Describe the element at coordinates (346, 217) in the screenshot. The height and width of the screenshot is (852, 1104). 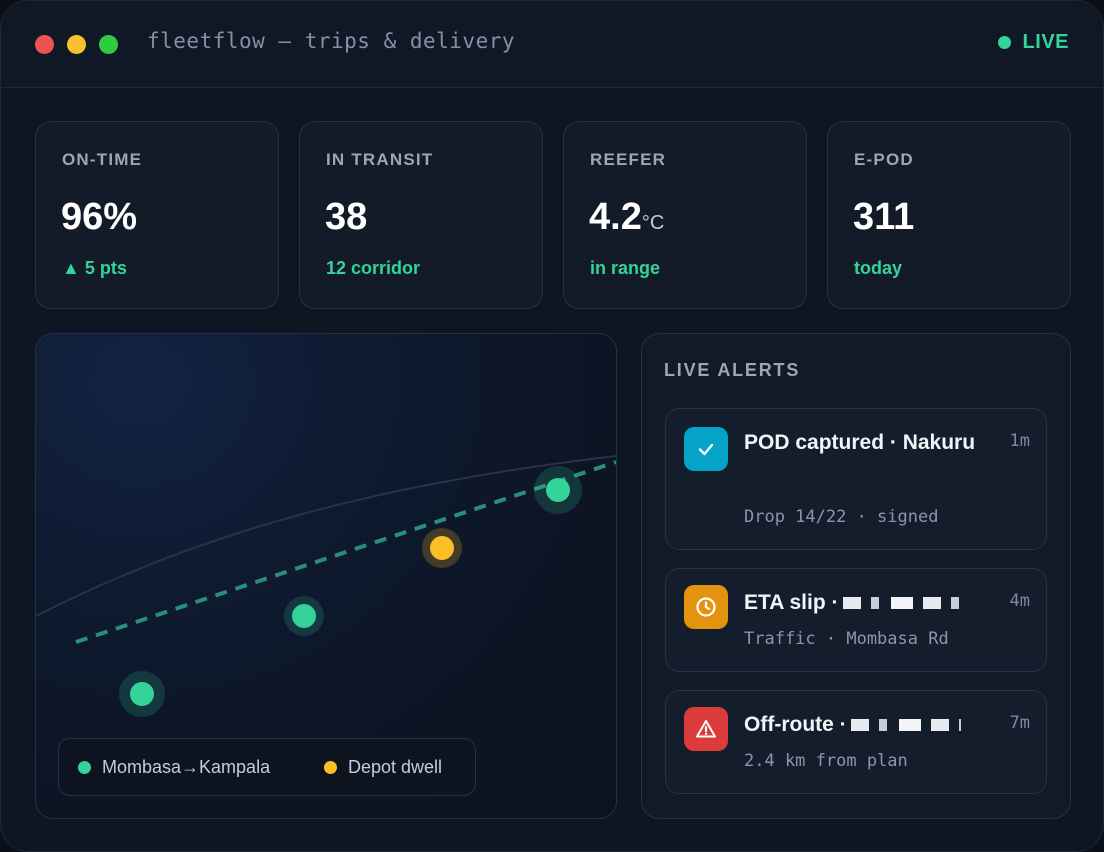
I see `kpi-value: 38` at that location.